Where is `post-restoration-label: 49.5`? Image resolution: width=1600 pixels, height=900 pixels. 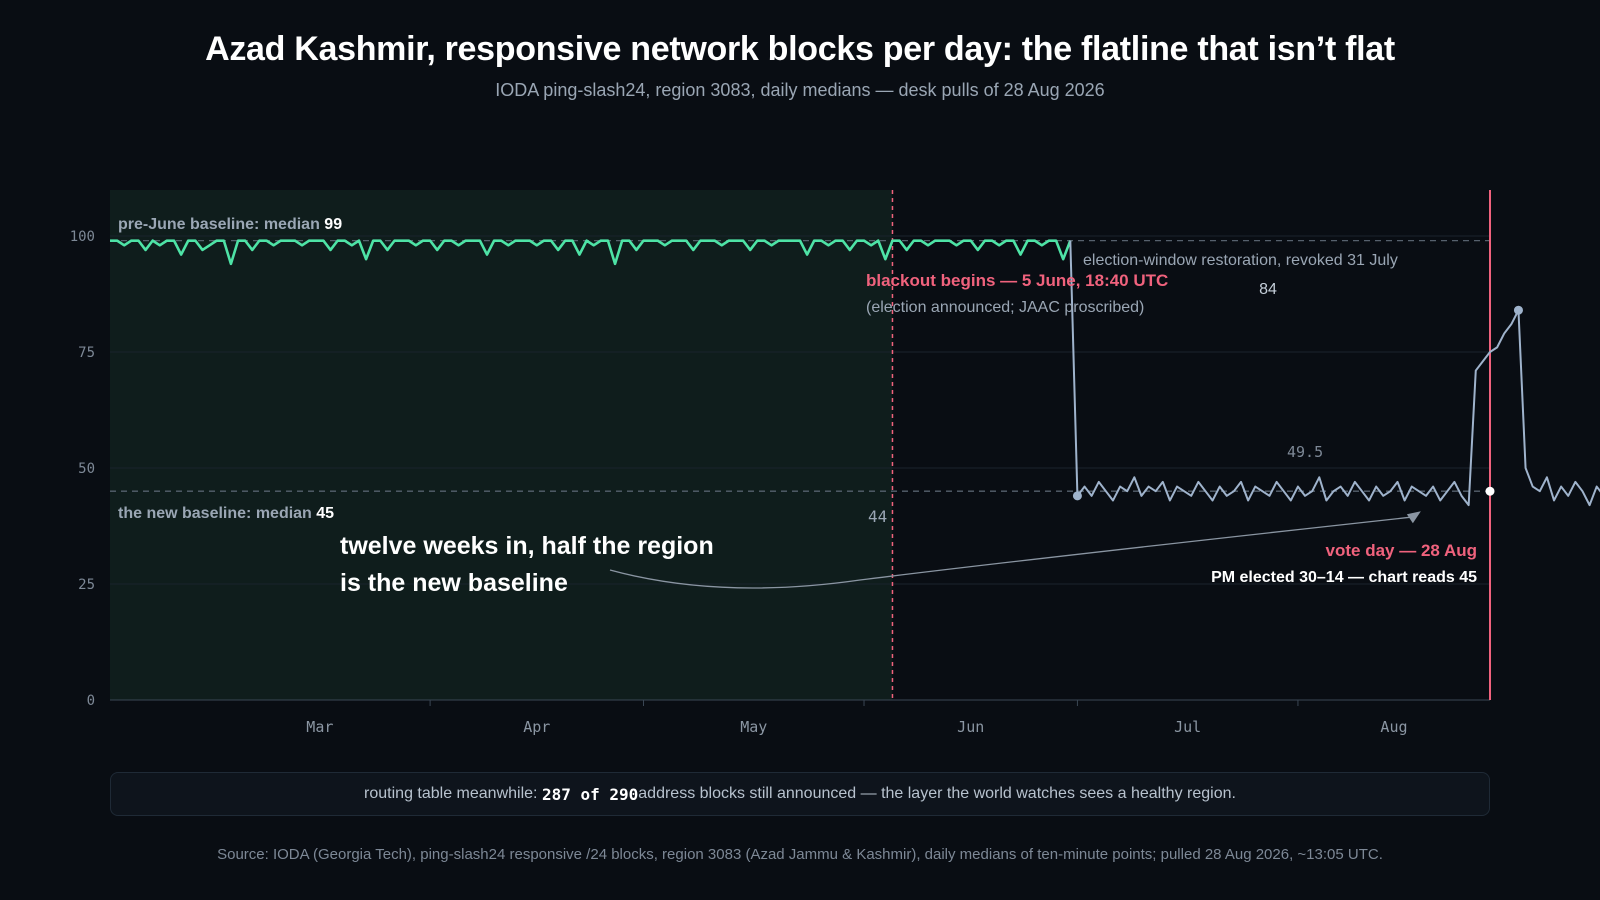
post-restoration-label: 49.5 is located at coordinates (1305, 452).